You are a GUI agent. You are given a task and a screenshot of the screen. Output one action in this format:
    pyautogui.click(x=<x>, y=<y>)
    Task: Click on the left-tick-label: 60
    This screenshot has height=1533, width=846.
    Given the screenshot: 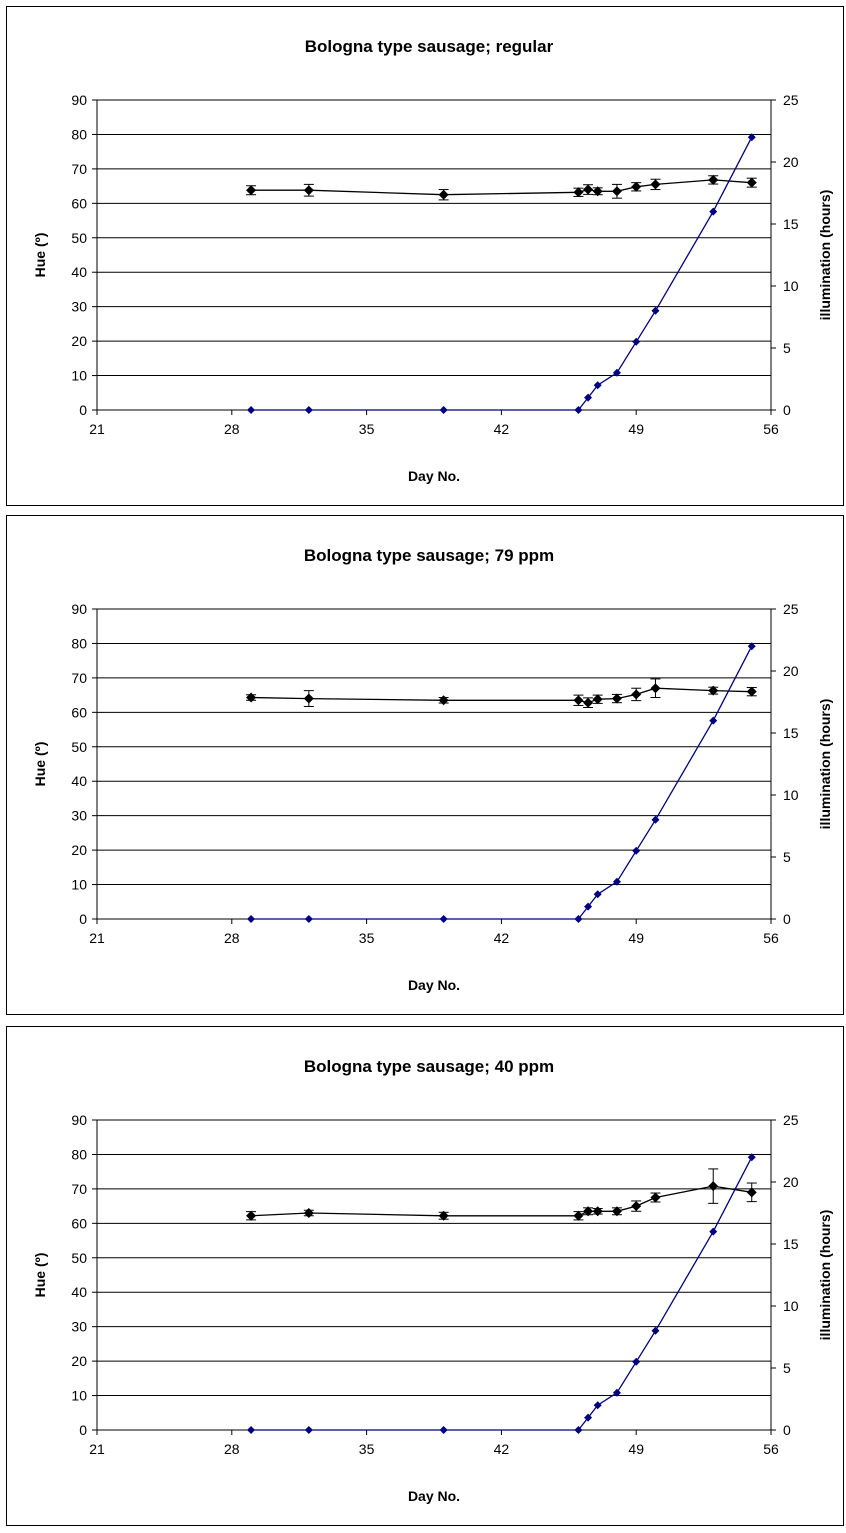 What is the action you would take?
    pyautogui.click(x=79, y=712)
    